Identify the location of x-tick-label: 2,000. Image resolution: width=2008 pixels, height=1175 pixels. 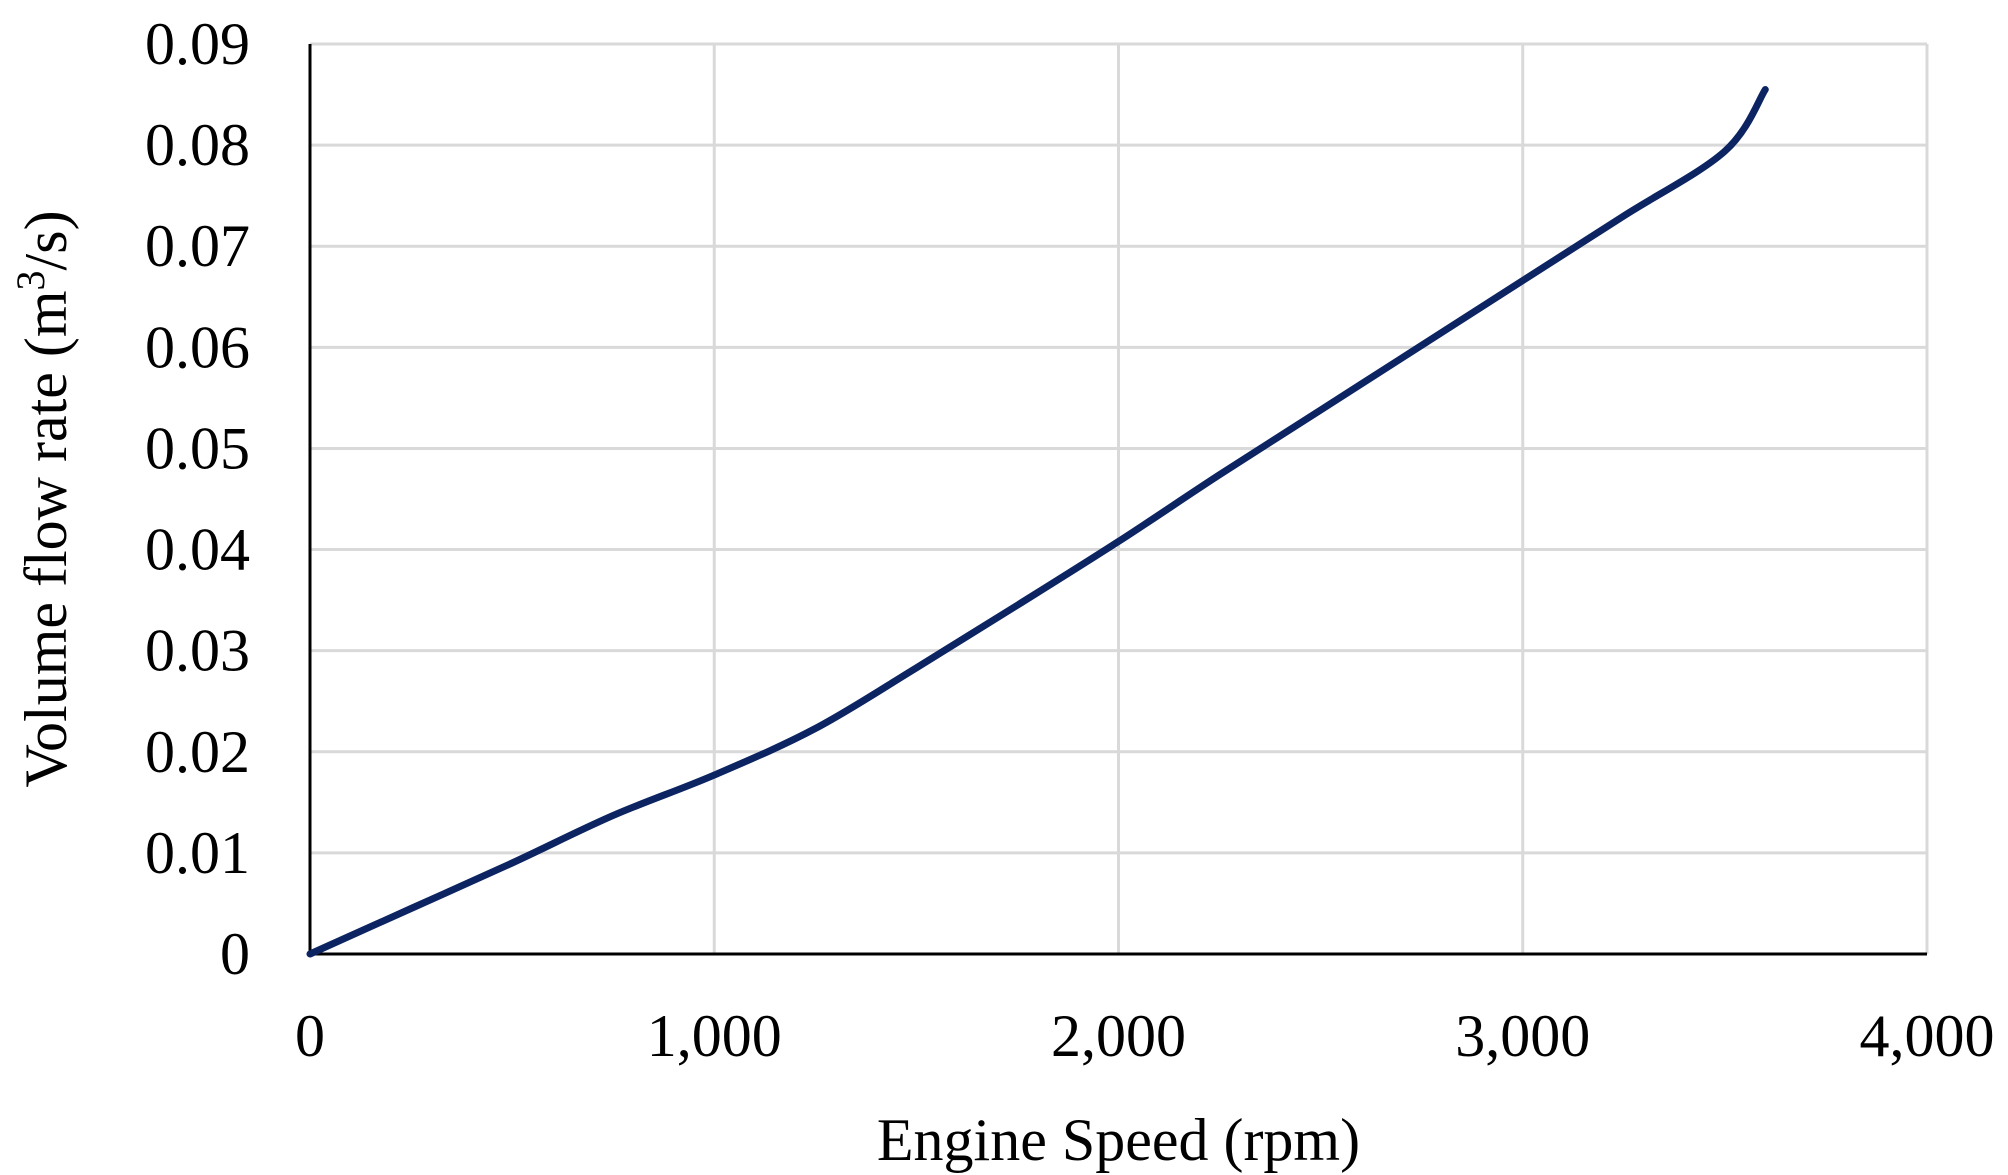
(1118, 1036).